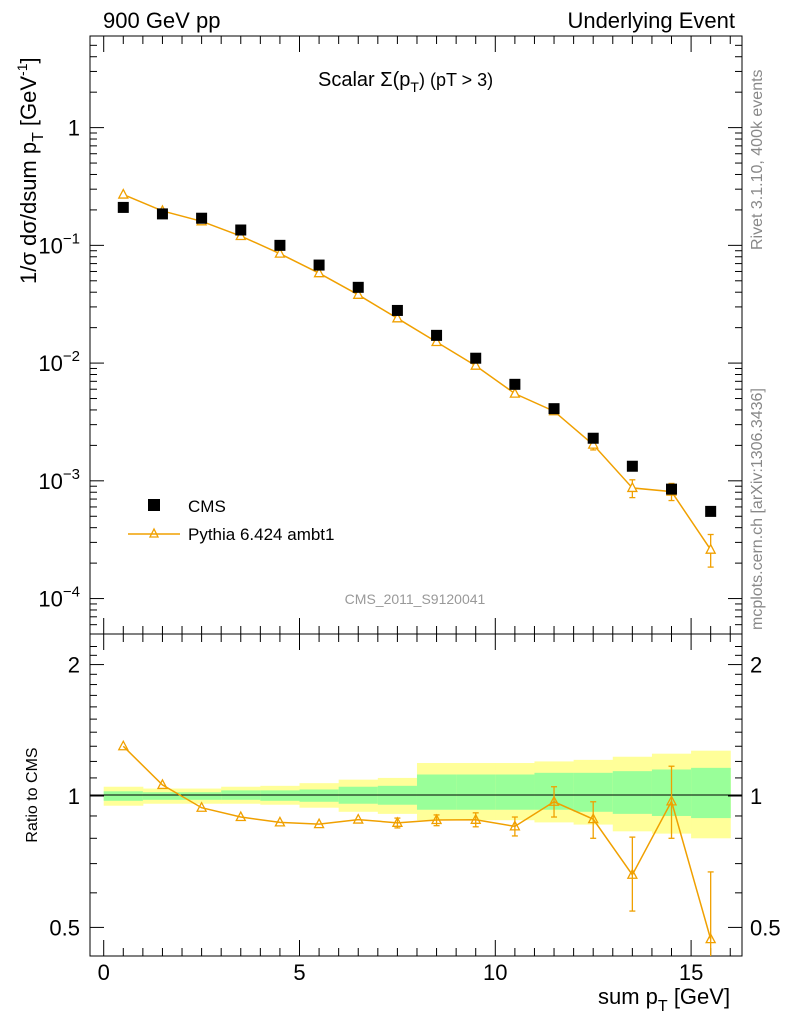 This screenshot has width=786, height=1024. I want to click on x-tick-label: 10, so click(495, 972).